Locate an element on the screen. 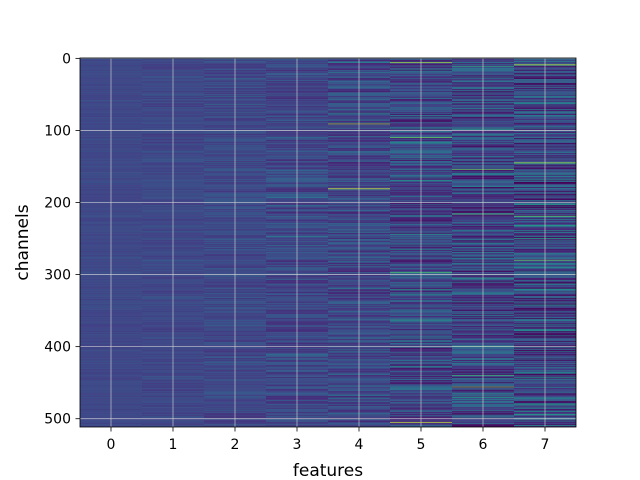 Image resolution: width=640 pixels, height=480 pixels. y-tick-label: 0 is located at coordinates (66, 59).